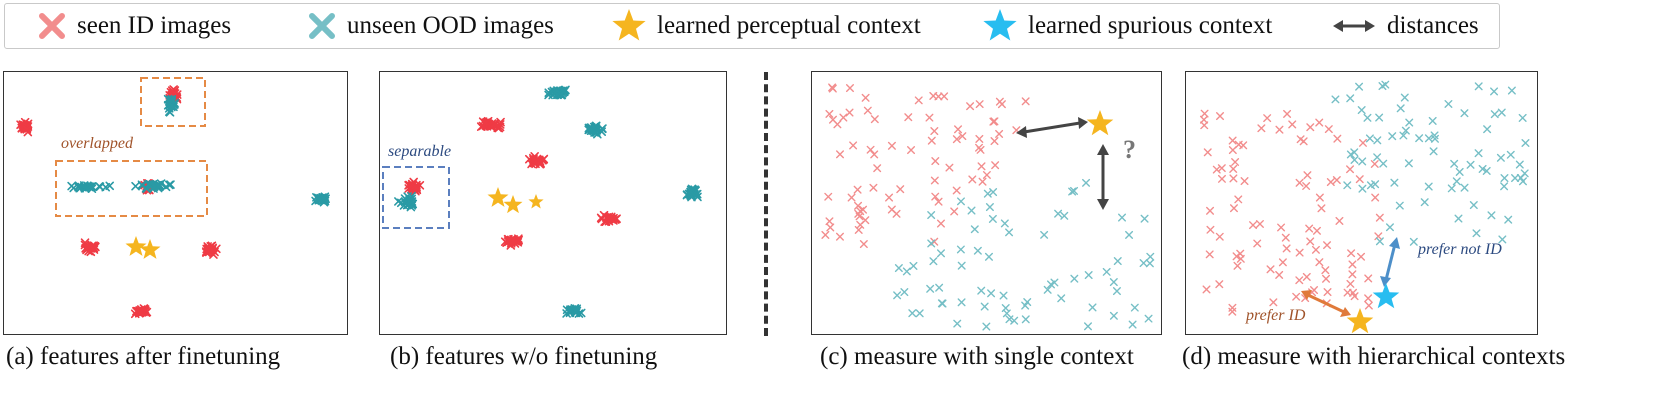  I want to click on panel-b-points, so click(548, 201).